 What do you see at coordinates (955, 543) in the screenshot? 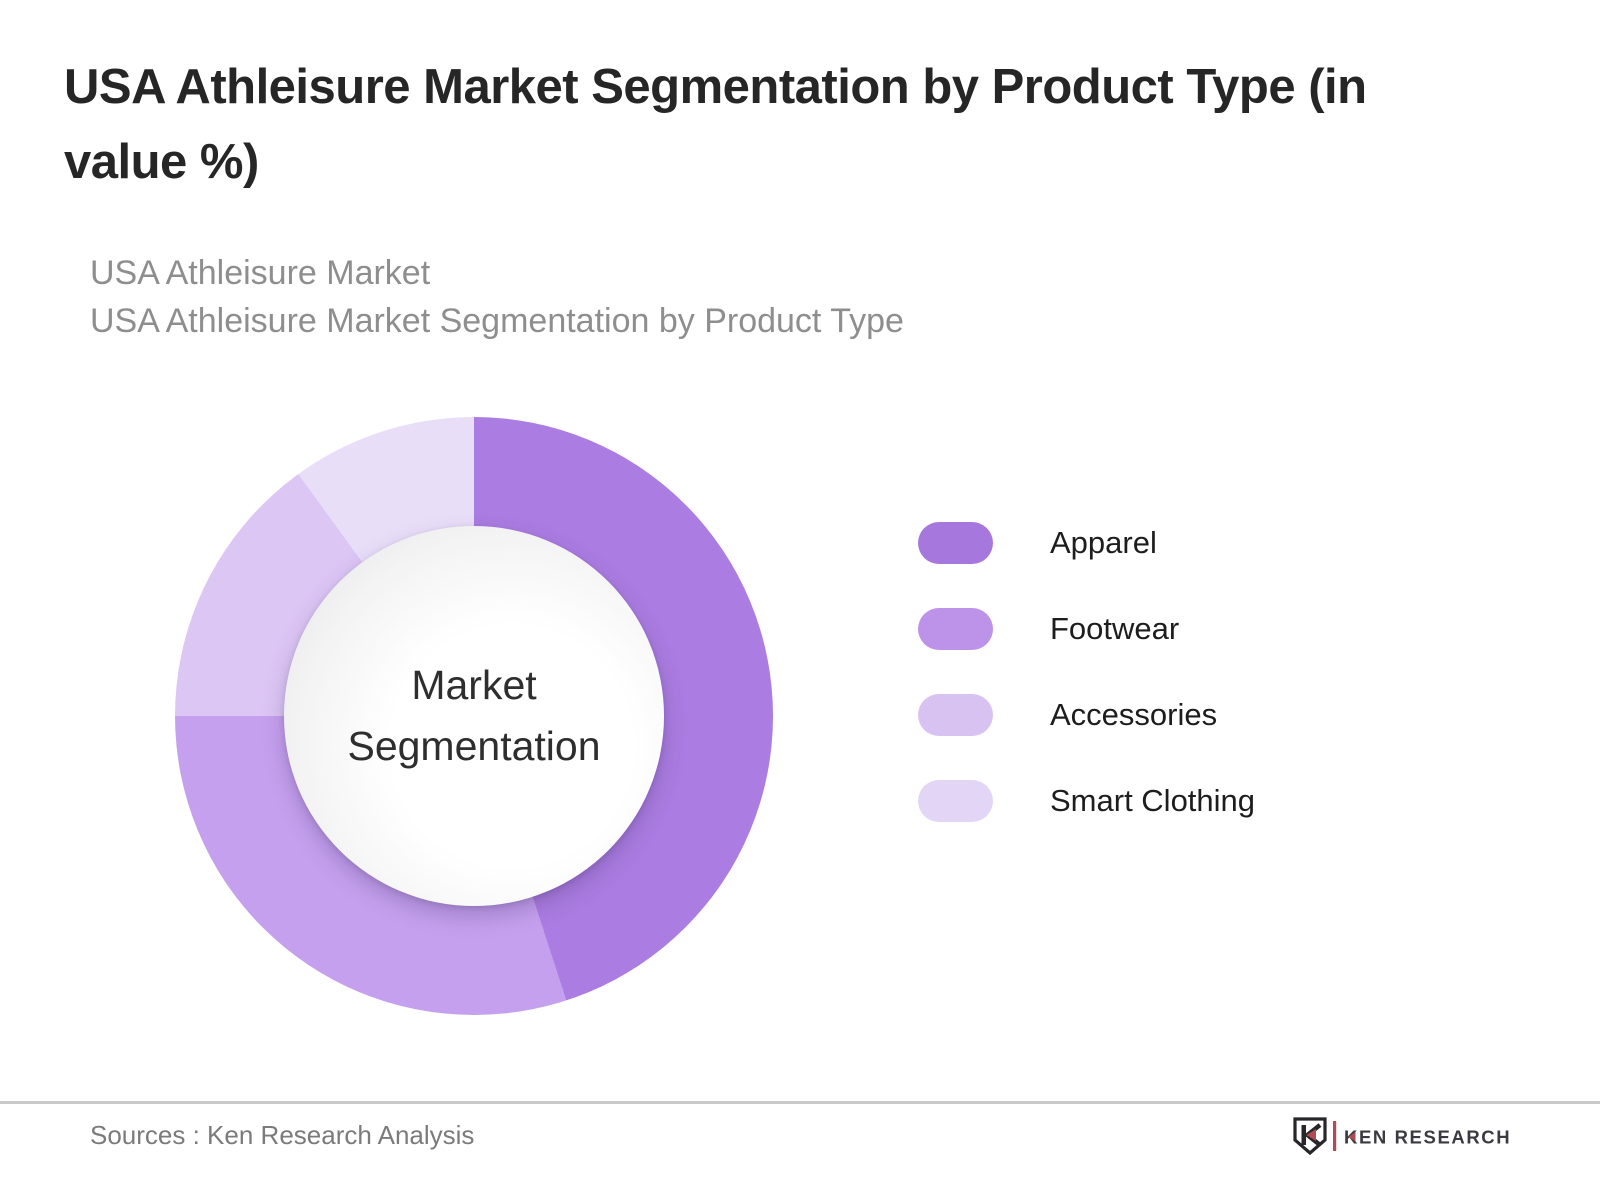
I see `legend-swatch-apparel` at bounding box center [955, 543].